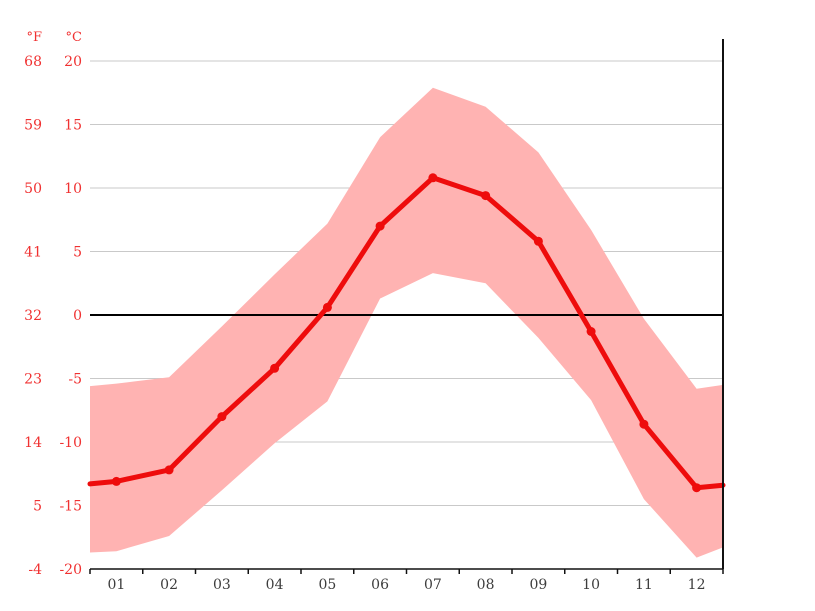  What do you see at coordinates (34, 37) in the screenshot?
I see `f-axis-header: °F` at bounding box center [34, 37].